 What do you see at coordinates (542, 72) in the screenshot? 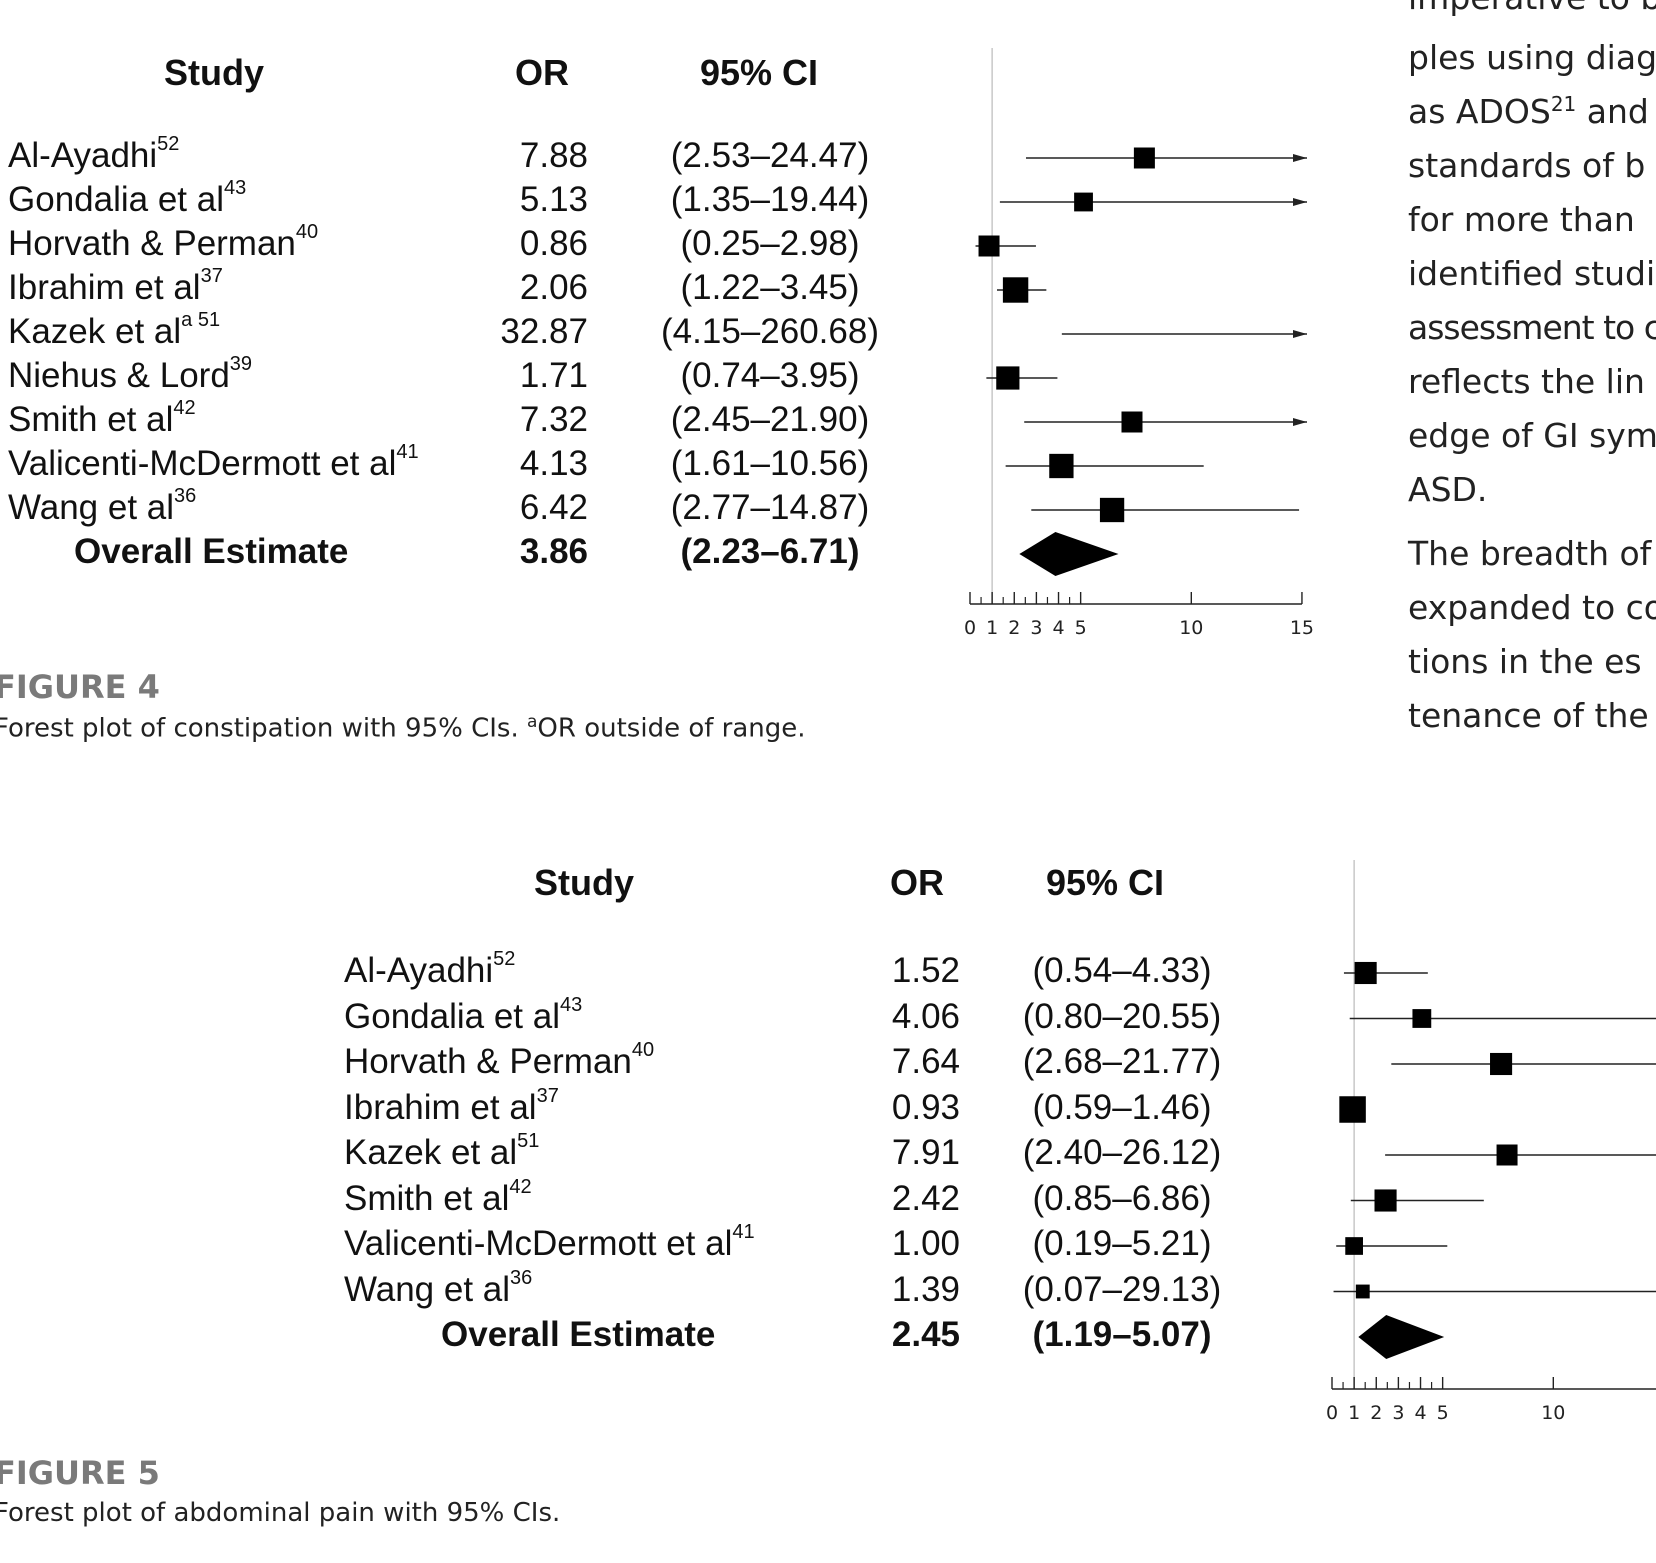
I see `header-or: OR` at bounding box center [542, 72].